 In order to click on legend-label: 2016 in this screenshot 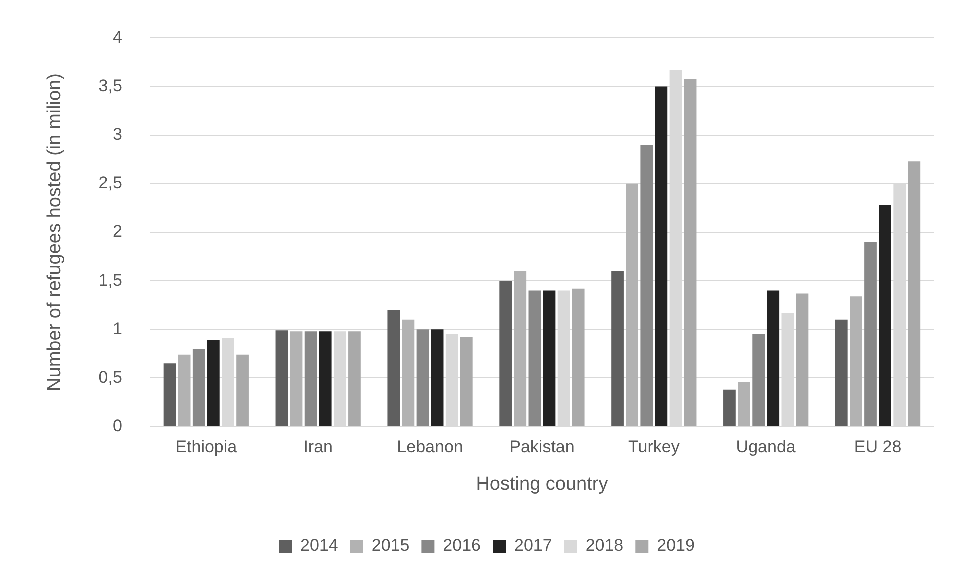, I will do `click(462, 546)`.